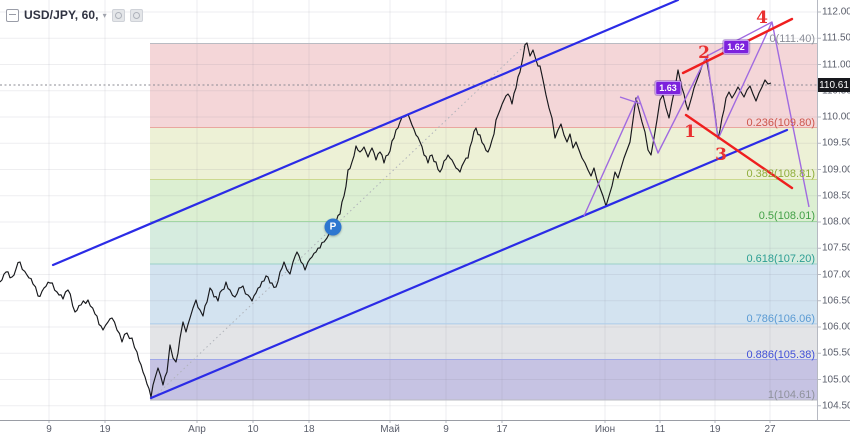 The height and width of the screenshot is (435, 850). I want to click on fib-label-0: 0(111.40), so click(792, 38).